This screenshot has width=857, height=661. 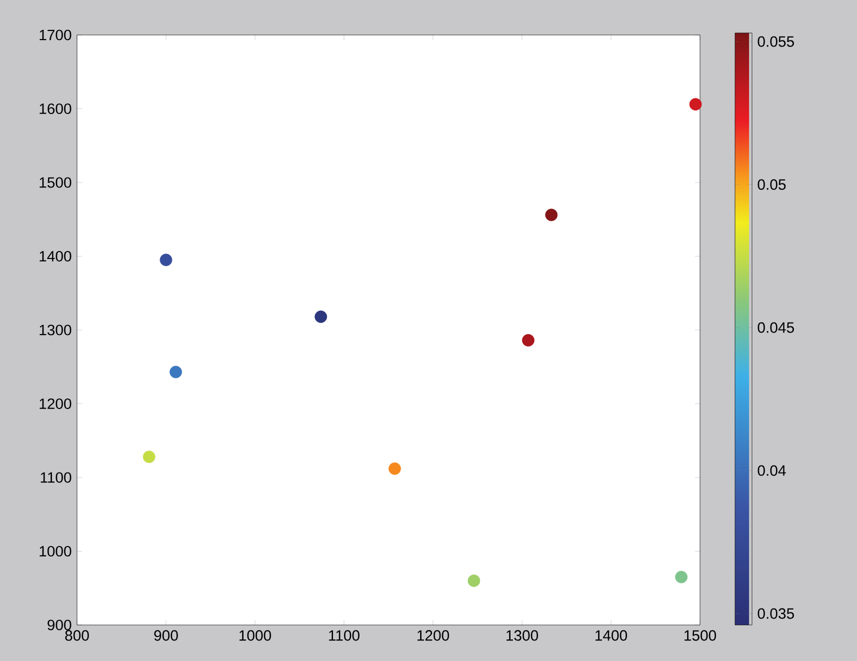 I want to click on color-bar-label: 0.035, so click(x=776, y=613).